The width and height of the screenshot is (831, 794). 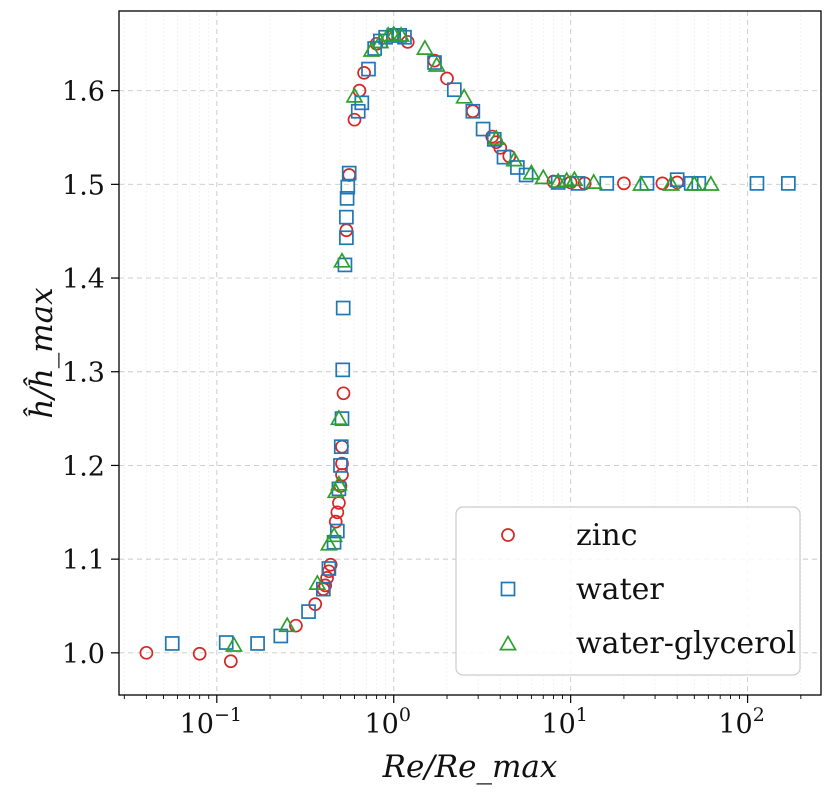 What do you see at coordinates (83, 185) in the screenshot?
I see `y-tick-label: 1.5` at bounding box center [83, 185].